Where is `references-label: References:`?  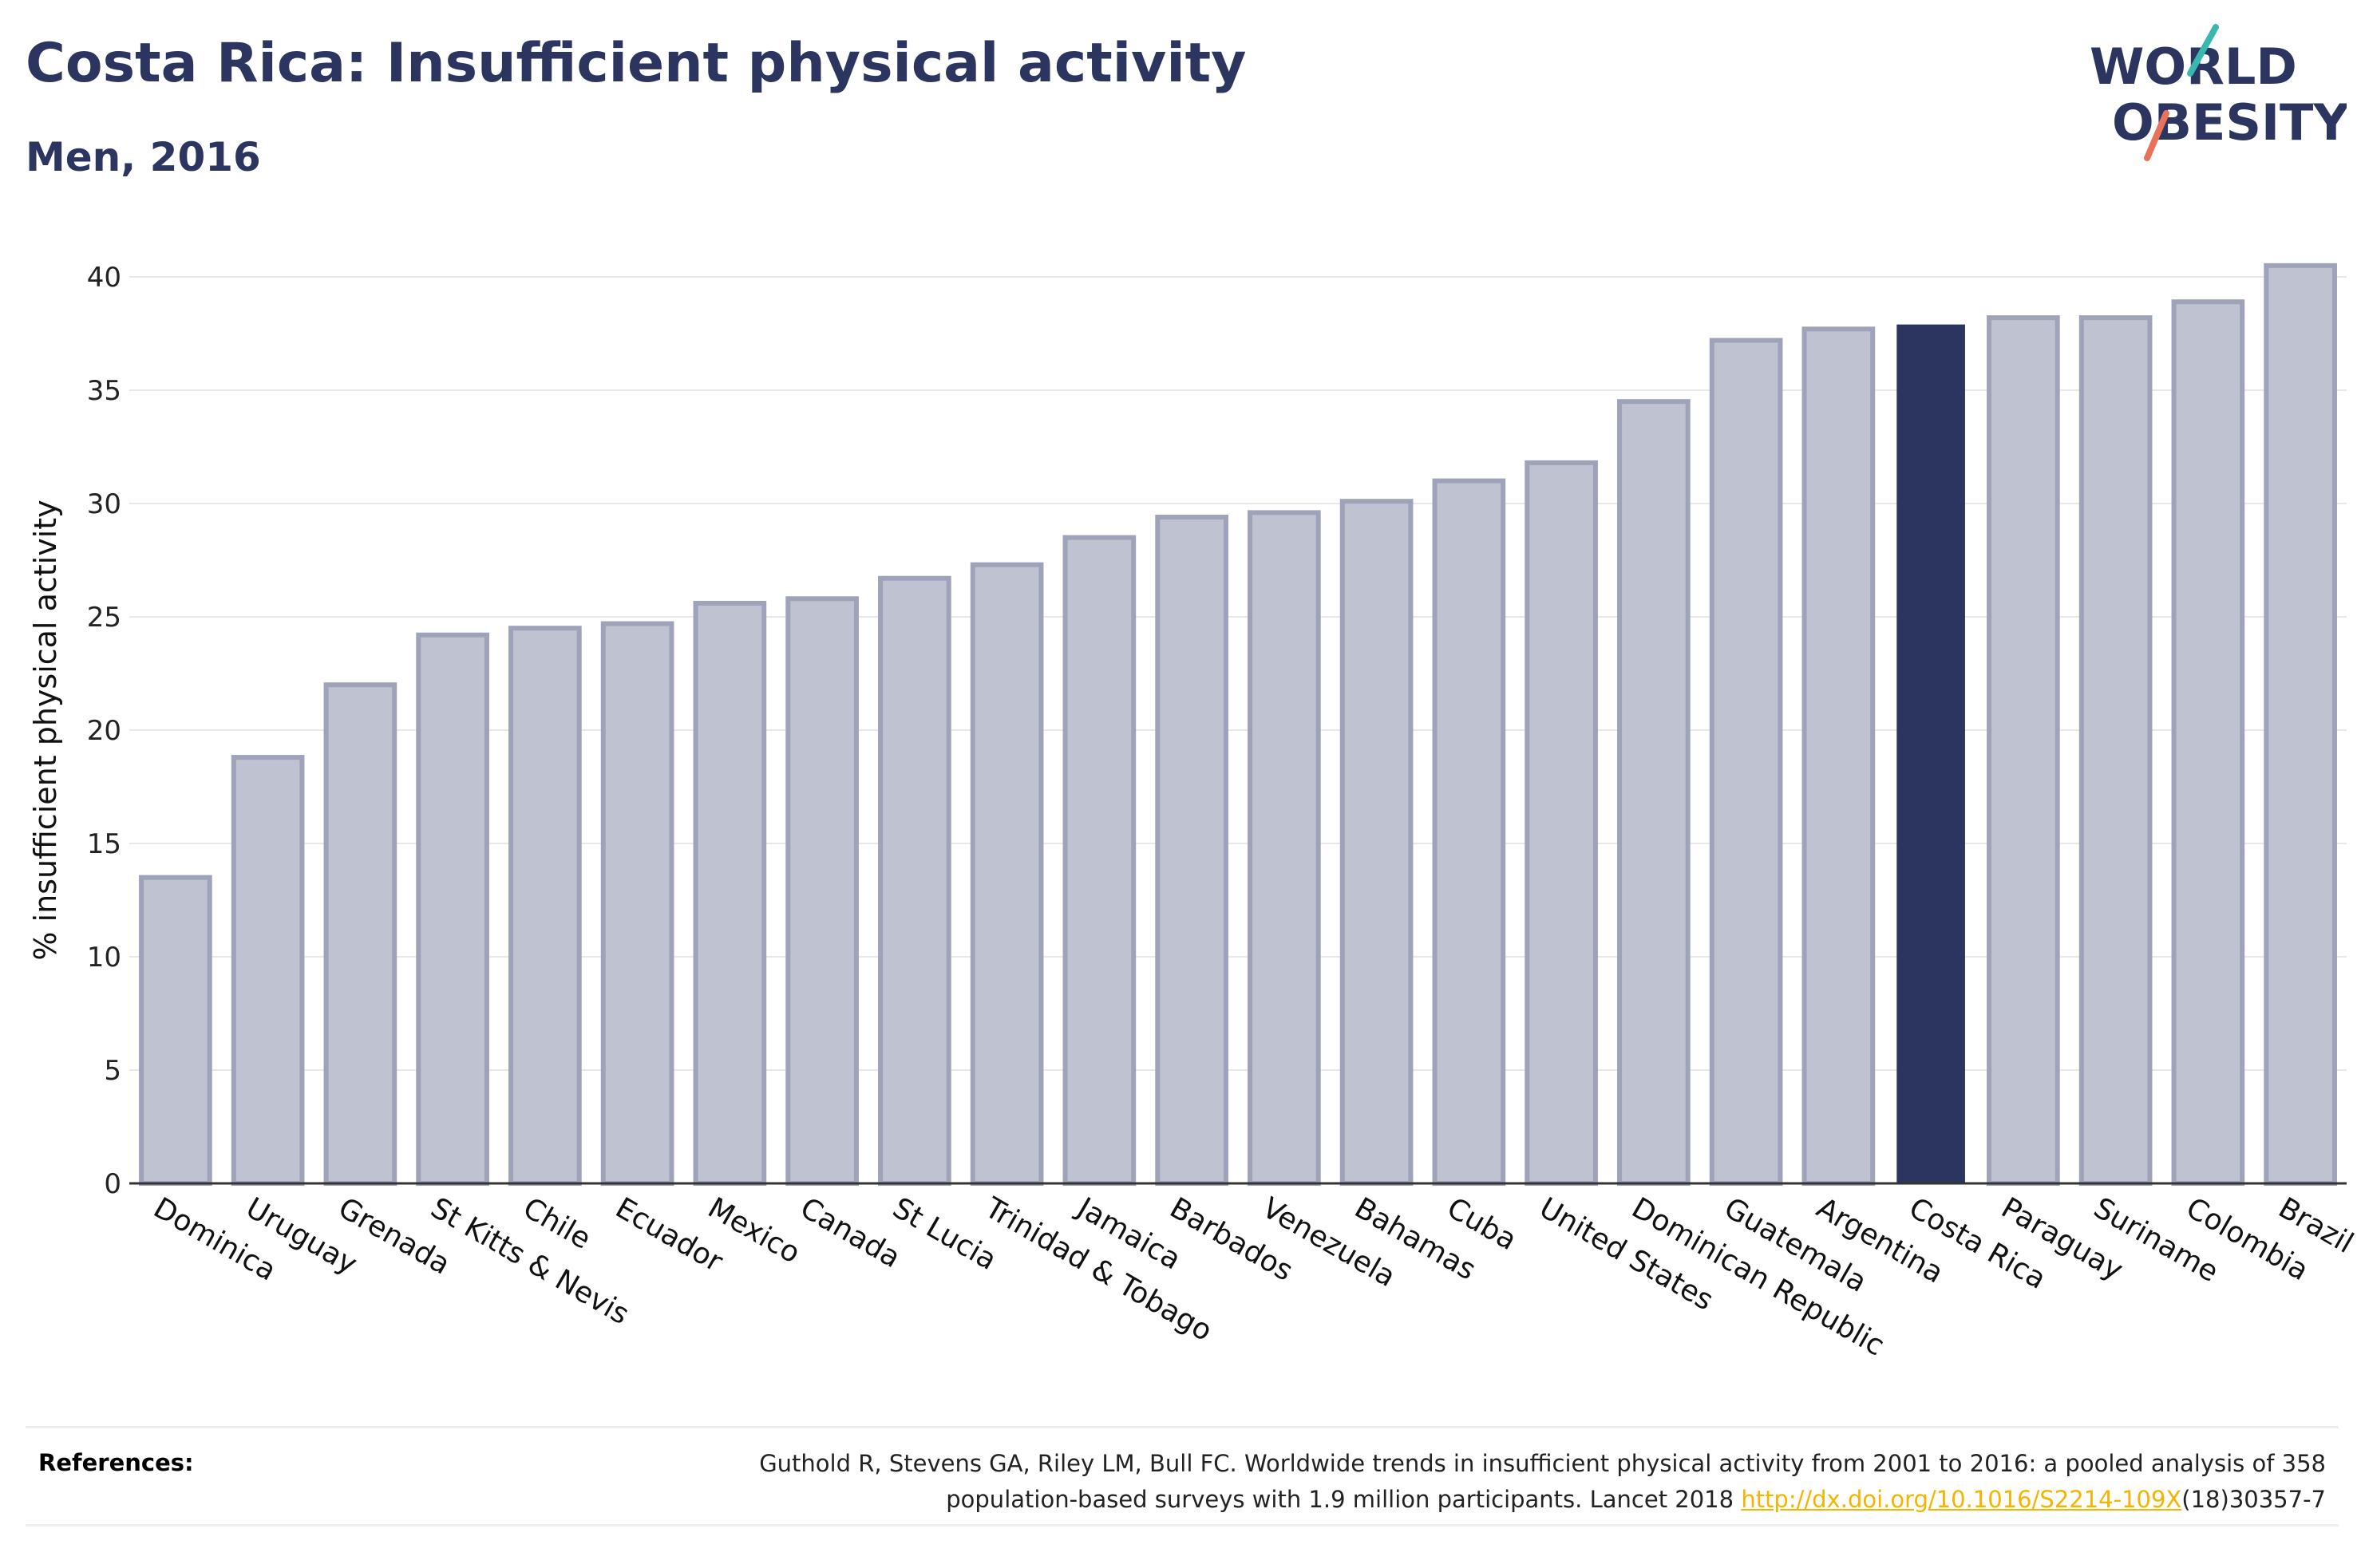
references-label: References: is located at coordinates (116, 1462).